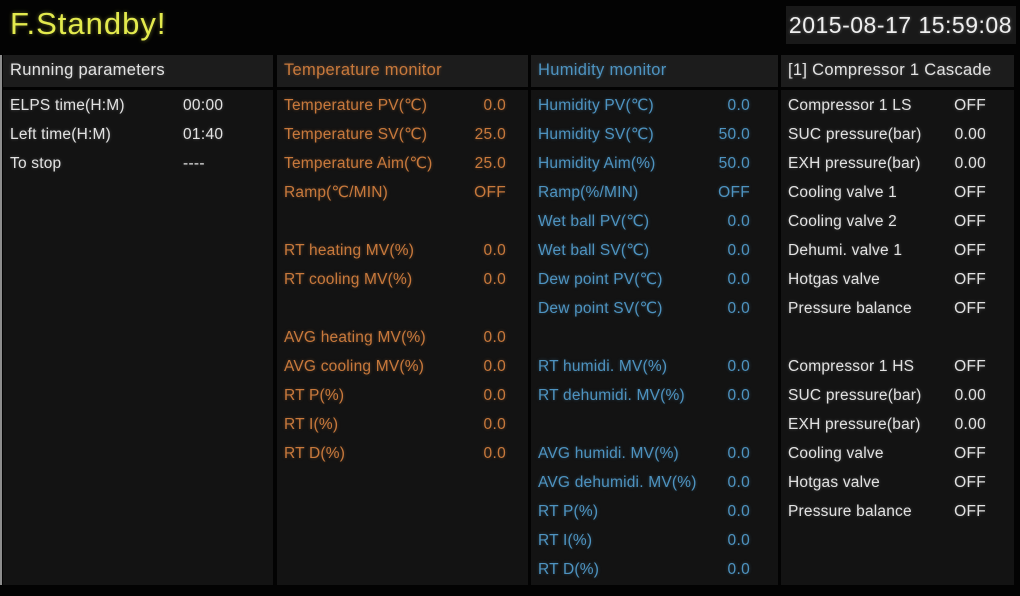 The image size is (1020, 596). What do you see at coordinates (734, 134) in the screenshot?
I see `param-value: 50.0` at bounding box center [734, 134].